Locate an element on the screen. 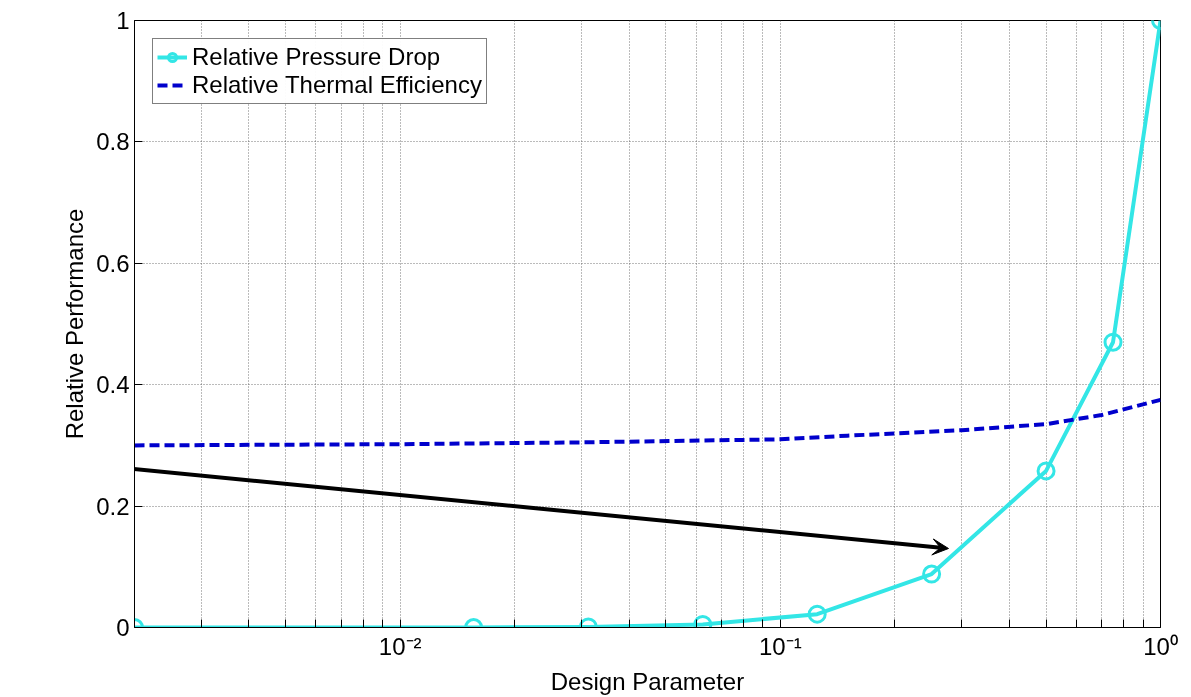 The image size is (1191, 697). y-tick-label: 0.8 is located at coordinates (113, 142).